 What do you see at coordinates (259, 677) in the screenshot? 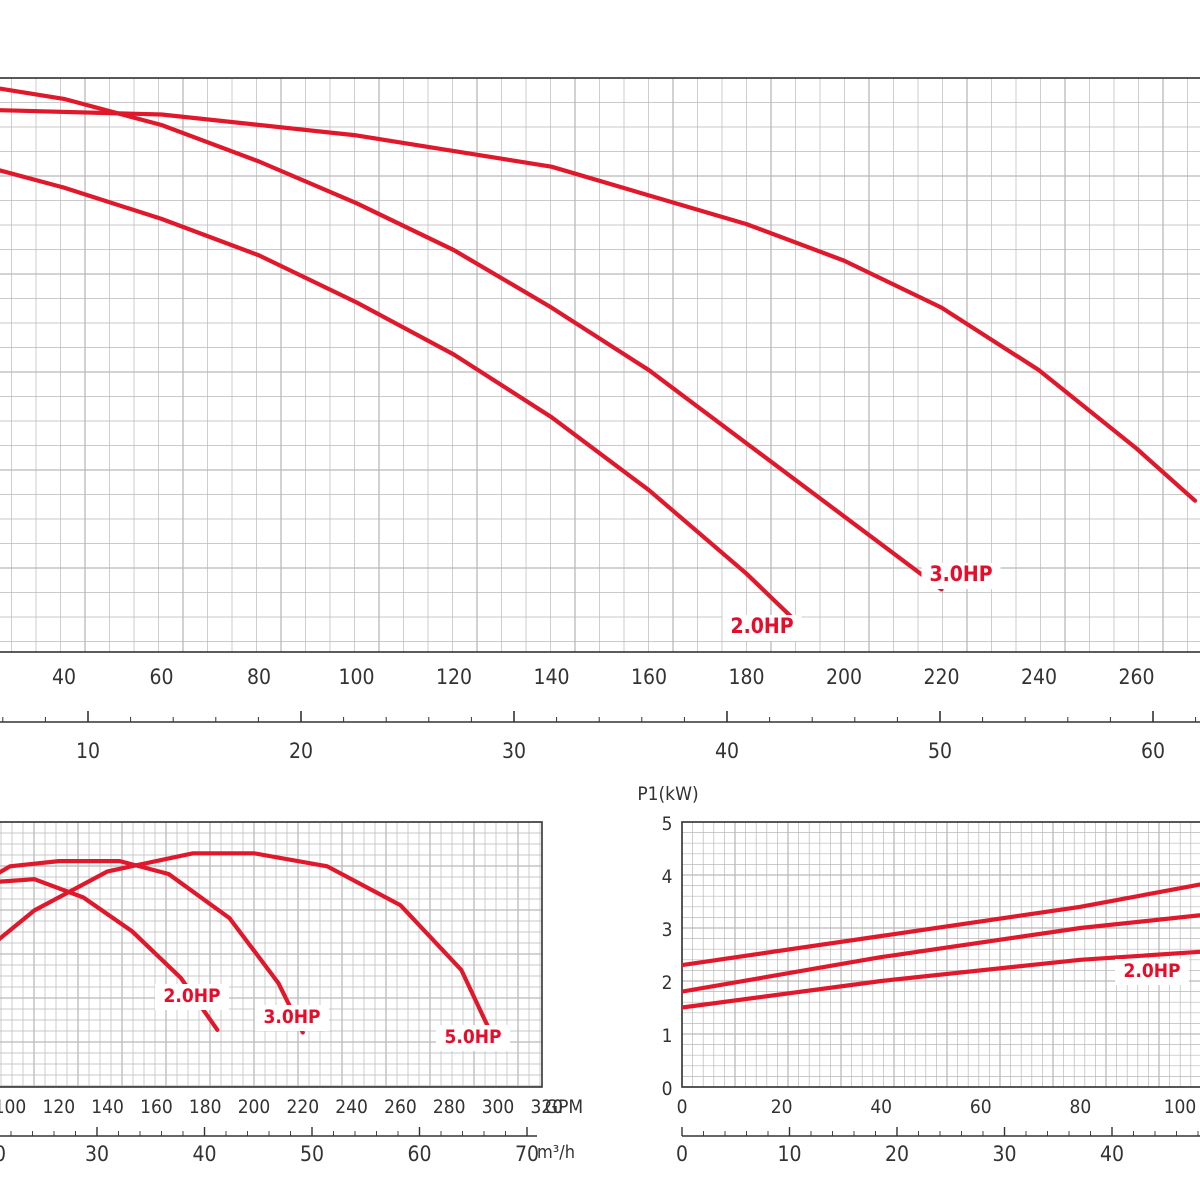
I see `main-x-tick: 80` at bounding box center [259, 677].